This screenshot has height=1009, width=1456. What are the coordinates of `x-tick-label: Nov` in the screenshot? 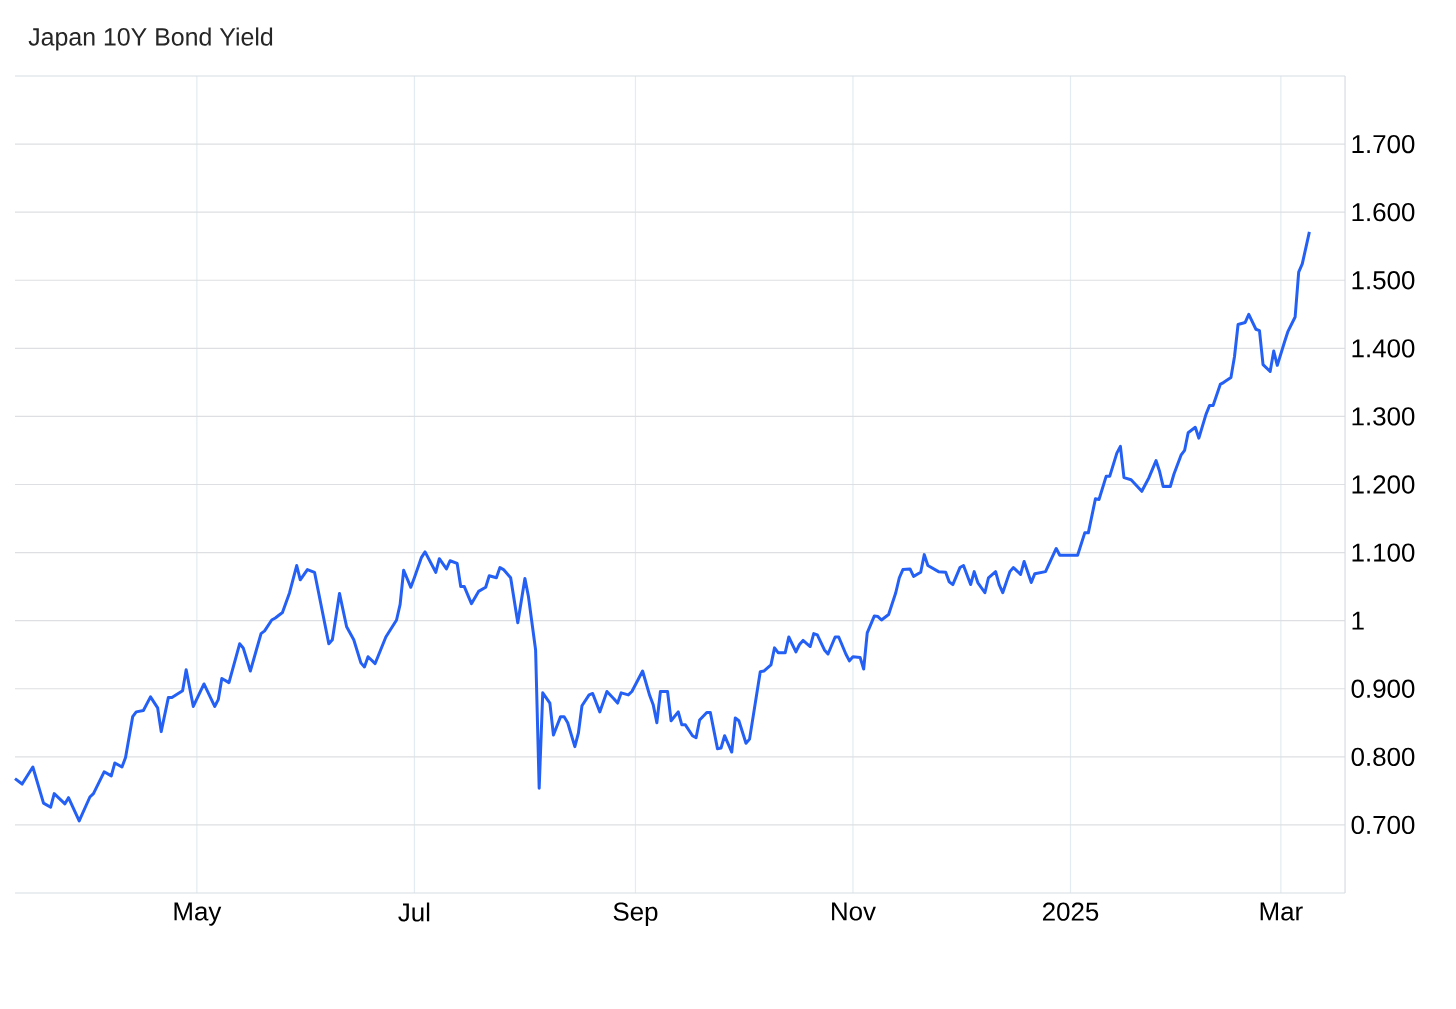 It's located at (854, 911).